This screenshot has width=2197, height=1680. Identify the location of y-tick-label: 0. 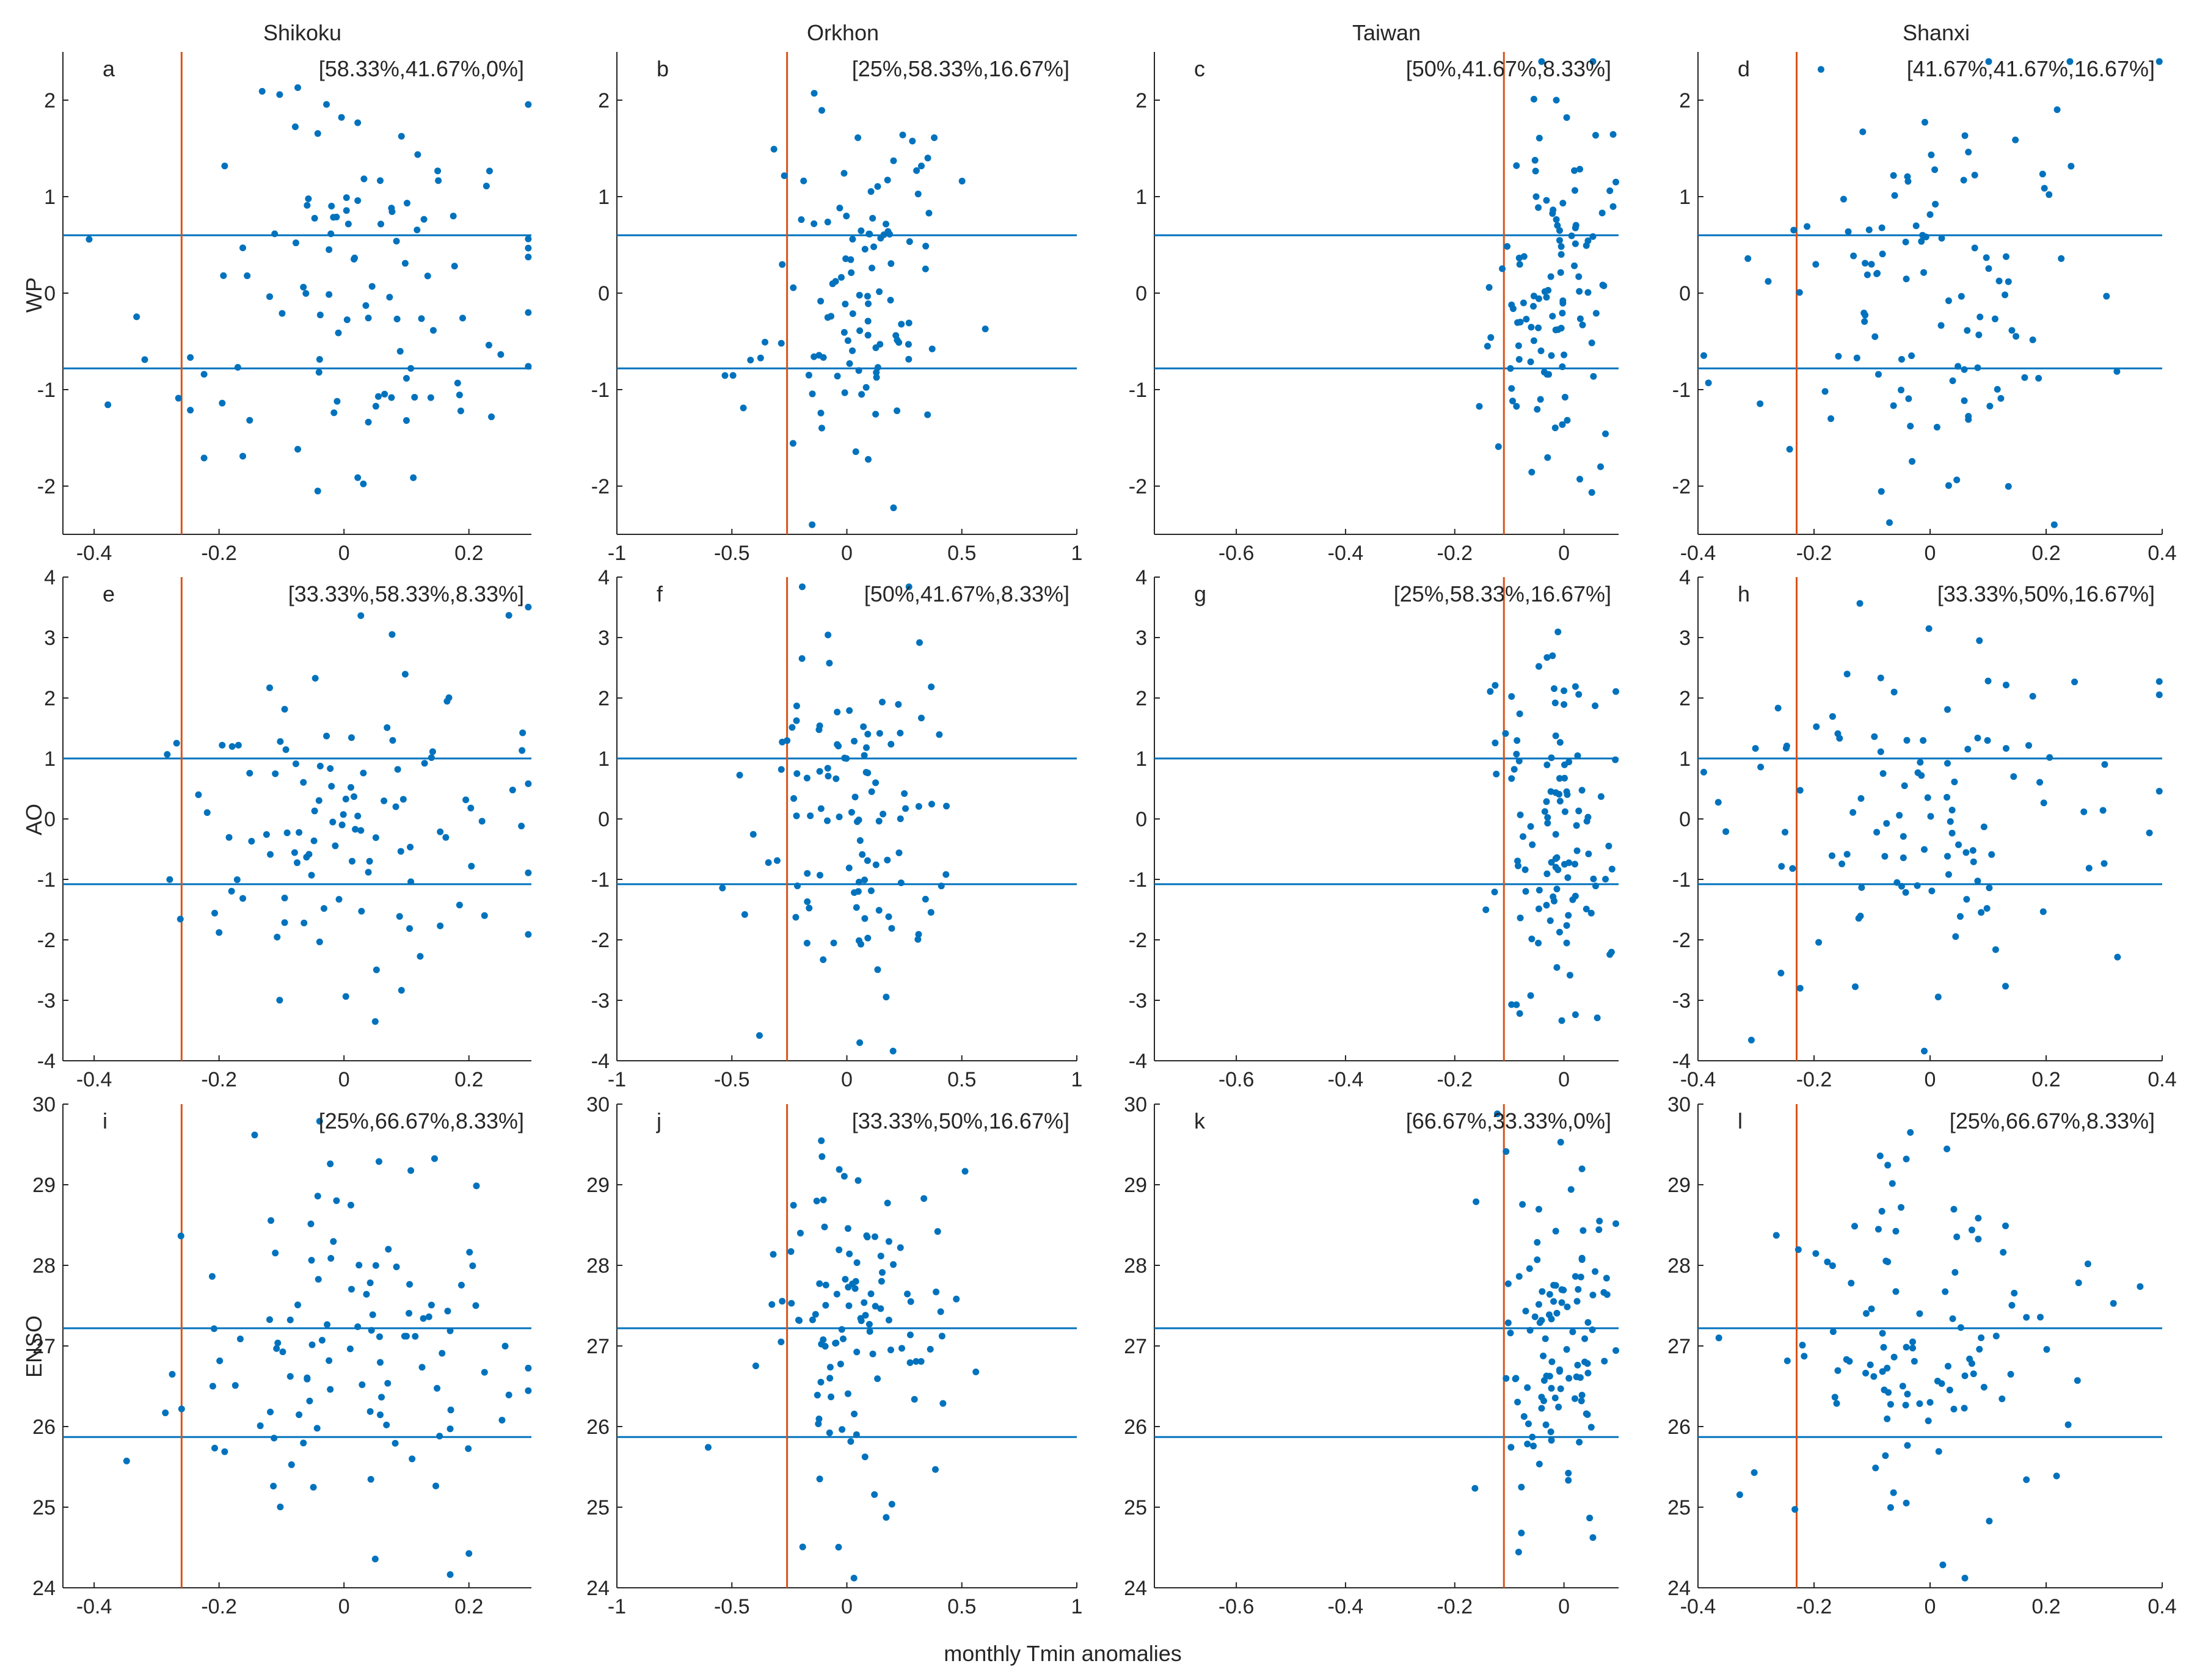
(1141, 293).